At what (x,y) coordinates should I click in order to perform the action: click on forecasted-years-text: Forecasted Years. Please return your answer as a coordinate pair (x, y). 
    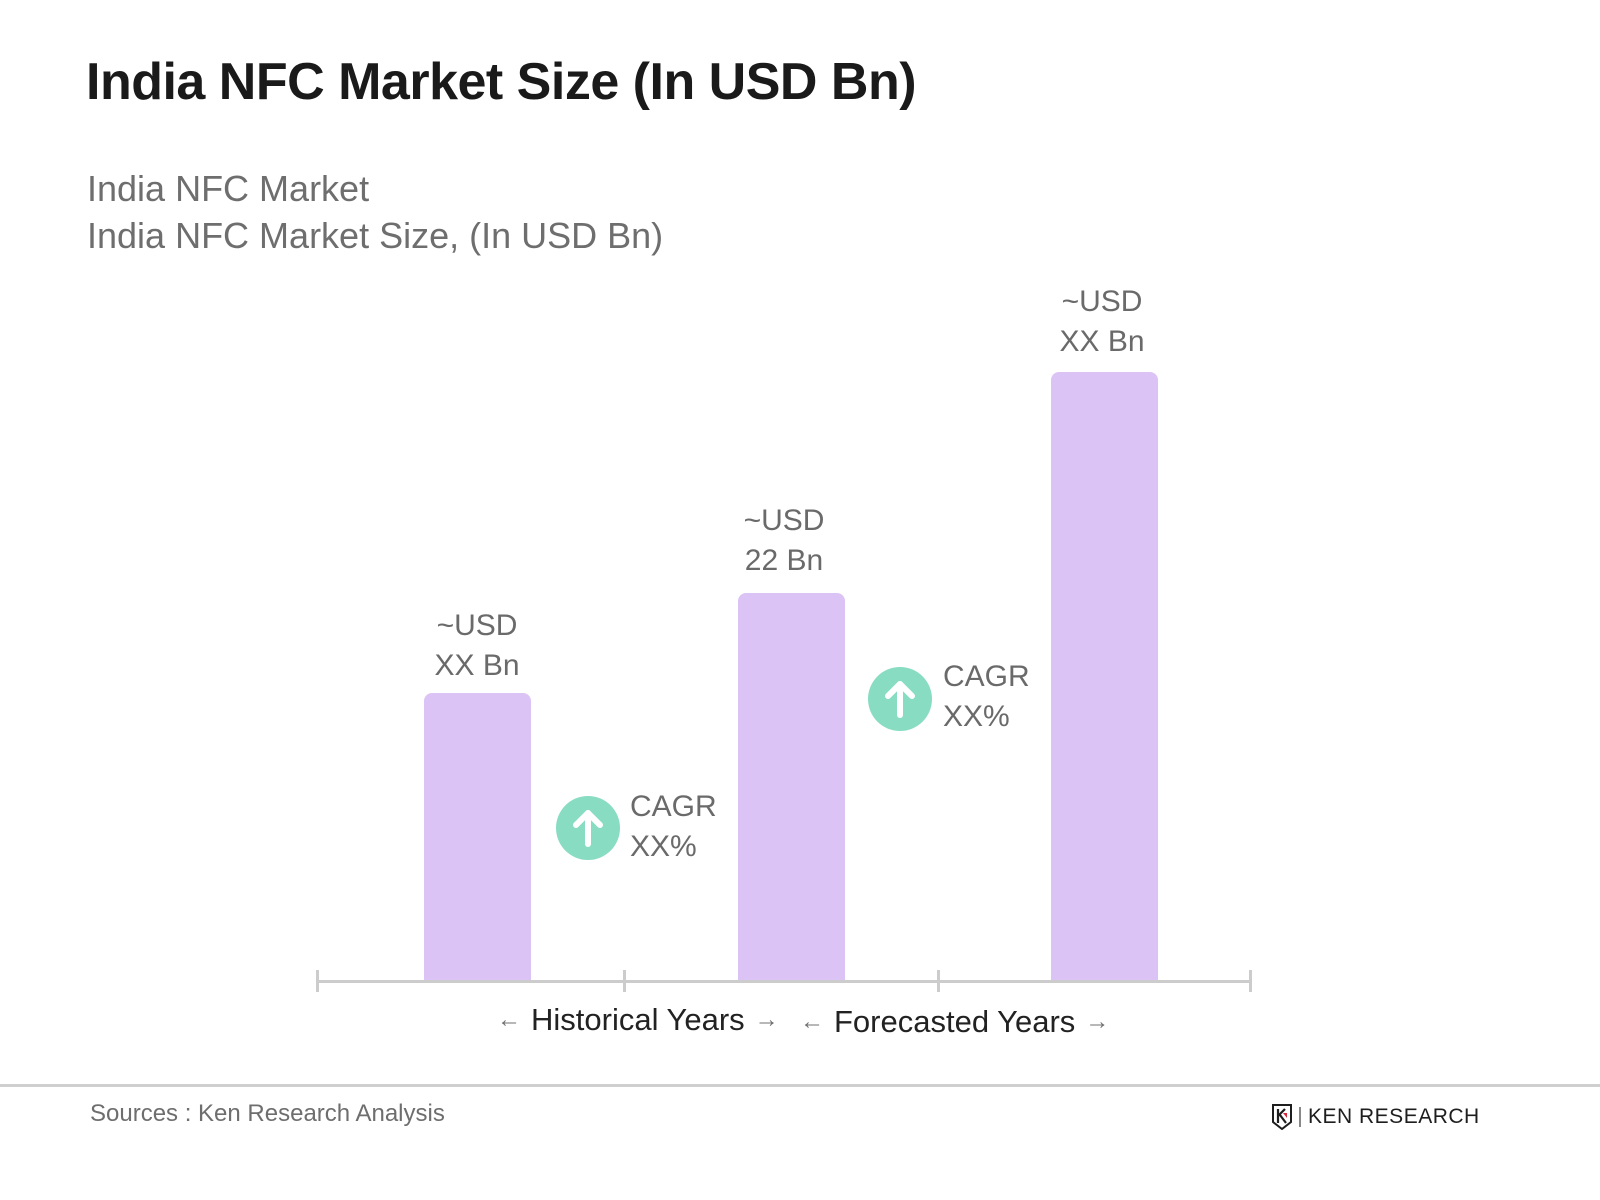
    Looking at the image, I should click on (955, 1021).